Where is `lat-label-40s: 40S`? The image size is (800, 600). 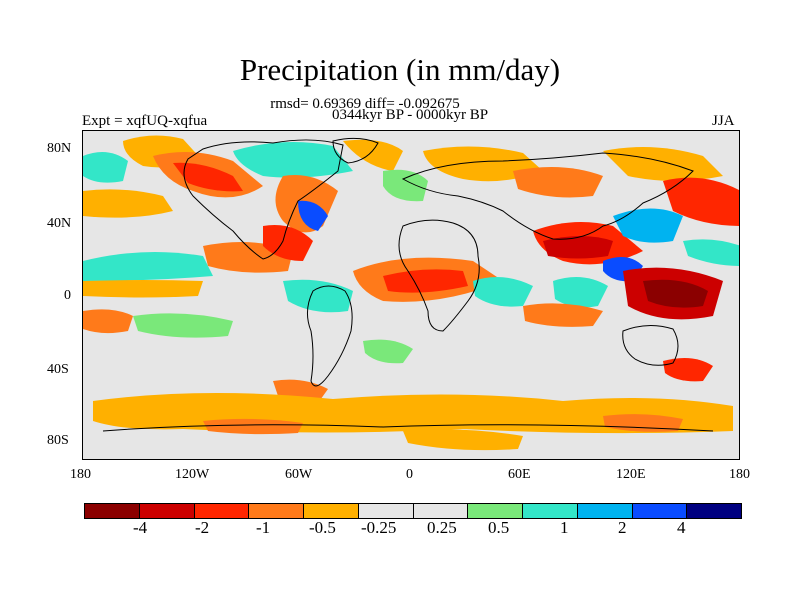
lat-label-40s: 40S is located at coordinates (58, 369).